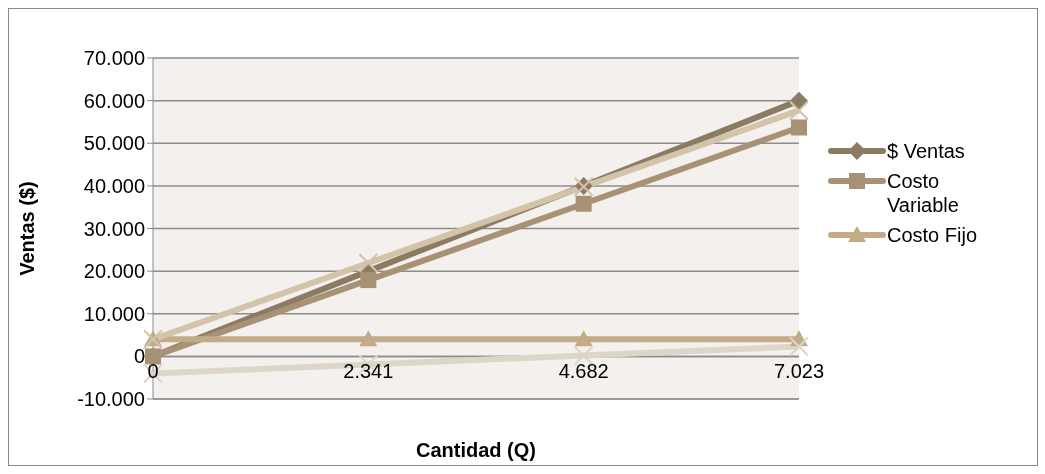 The height and width of the screenshot is (474, 1045). Describe the element at coordinates (114, 100) in the screenshot. I see `y-tick-label: 60.000` at that location.